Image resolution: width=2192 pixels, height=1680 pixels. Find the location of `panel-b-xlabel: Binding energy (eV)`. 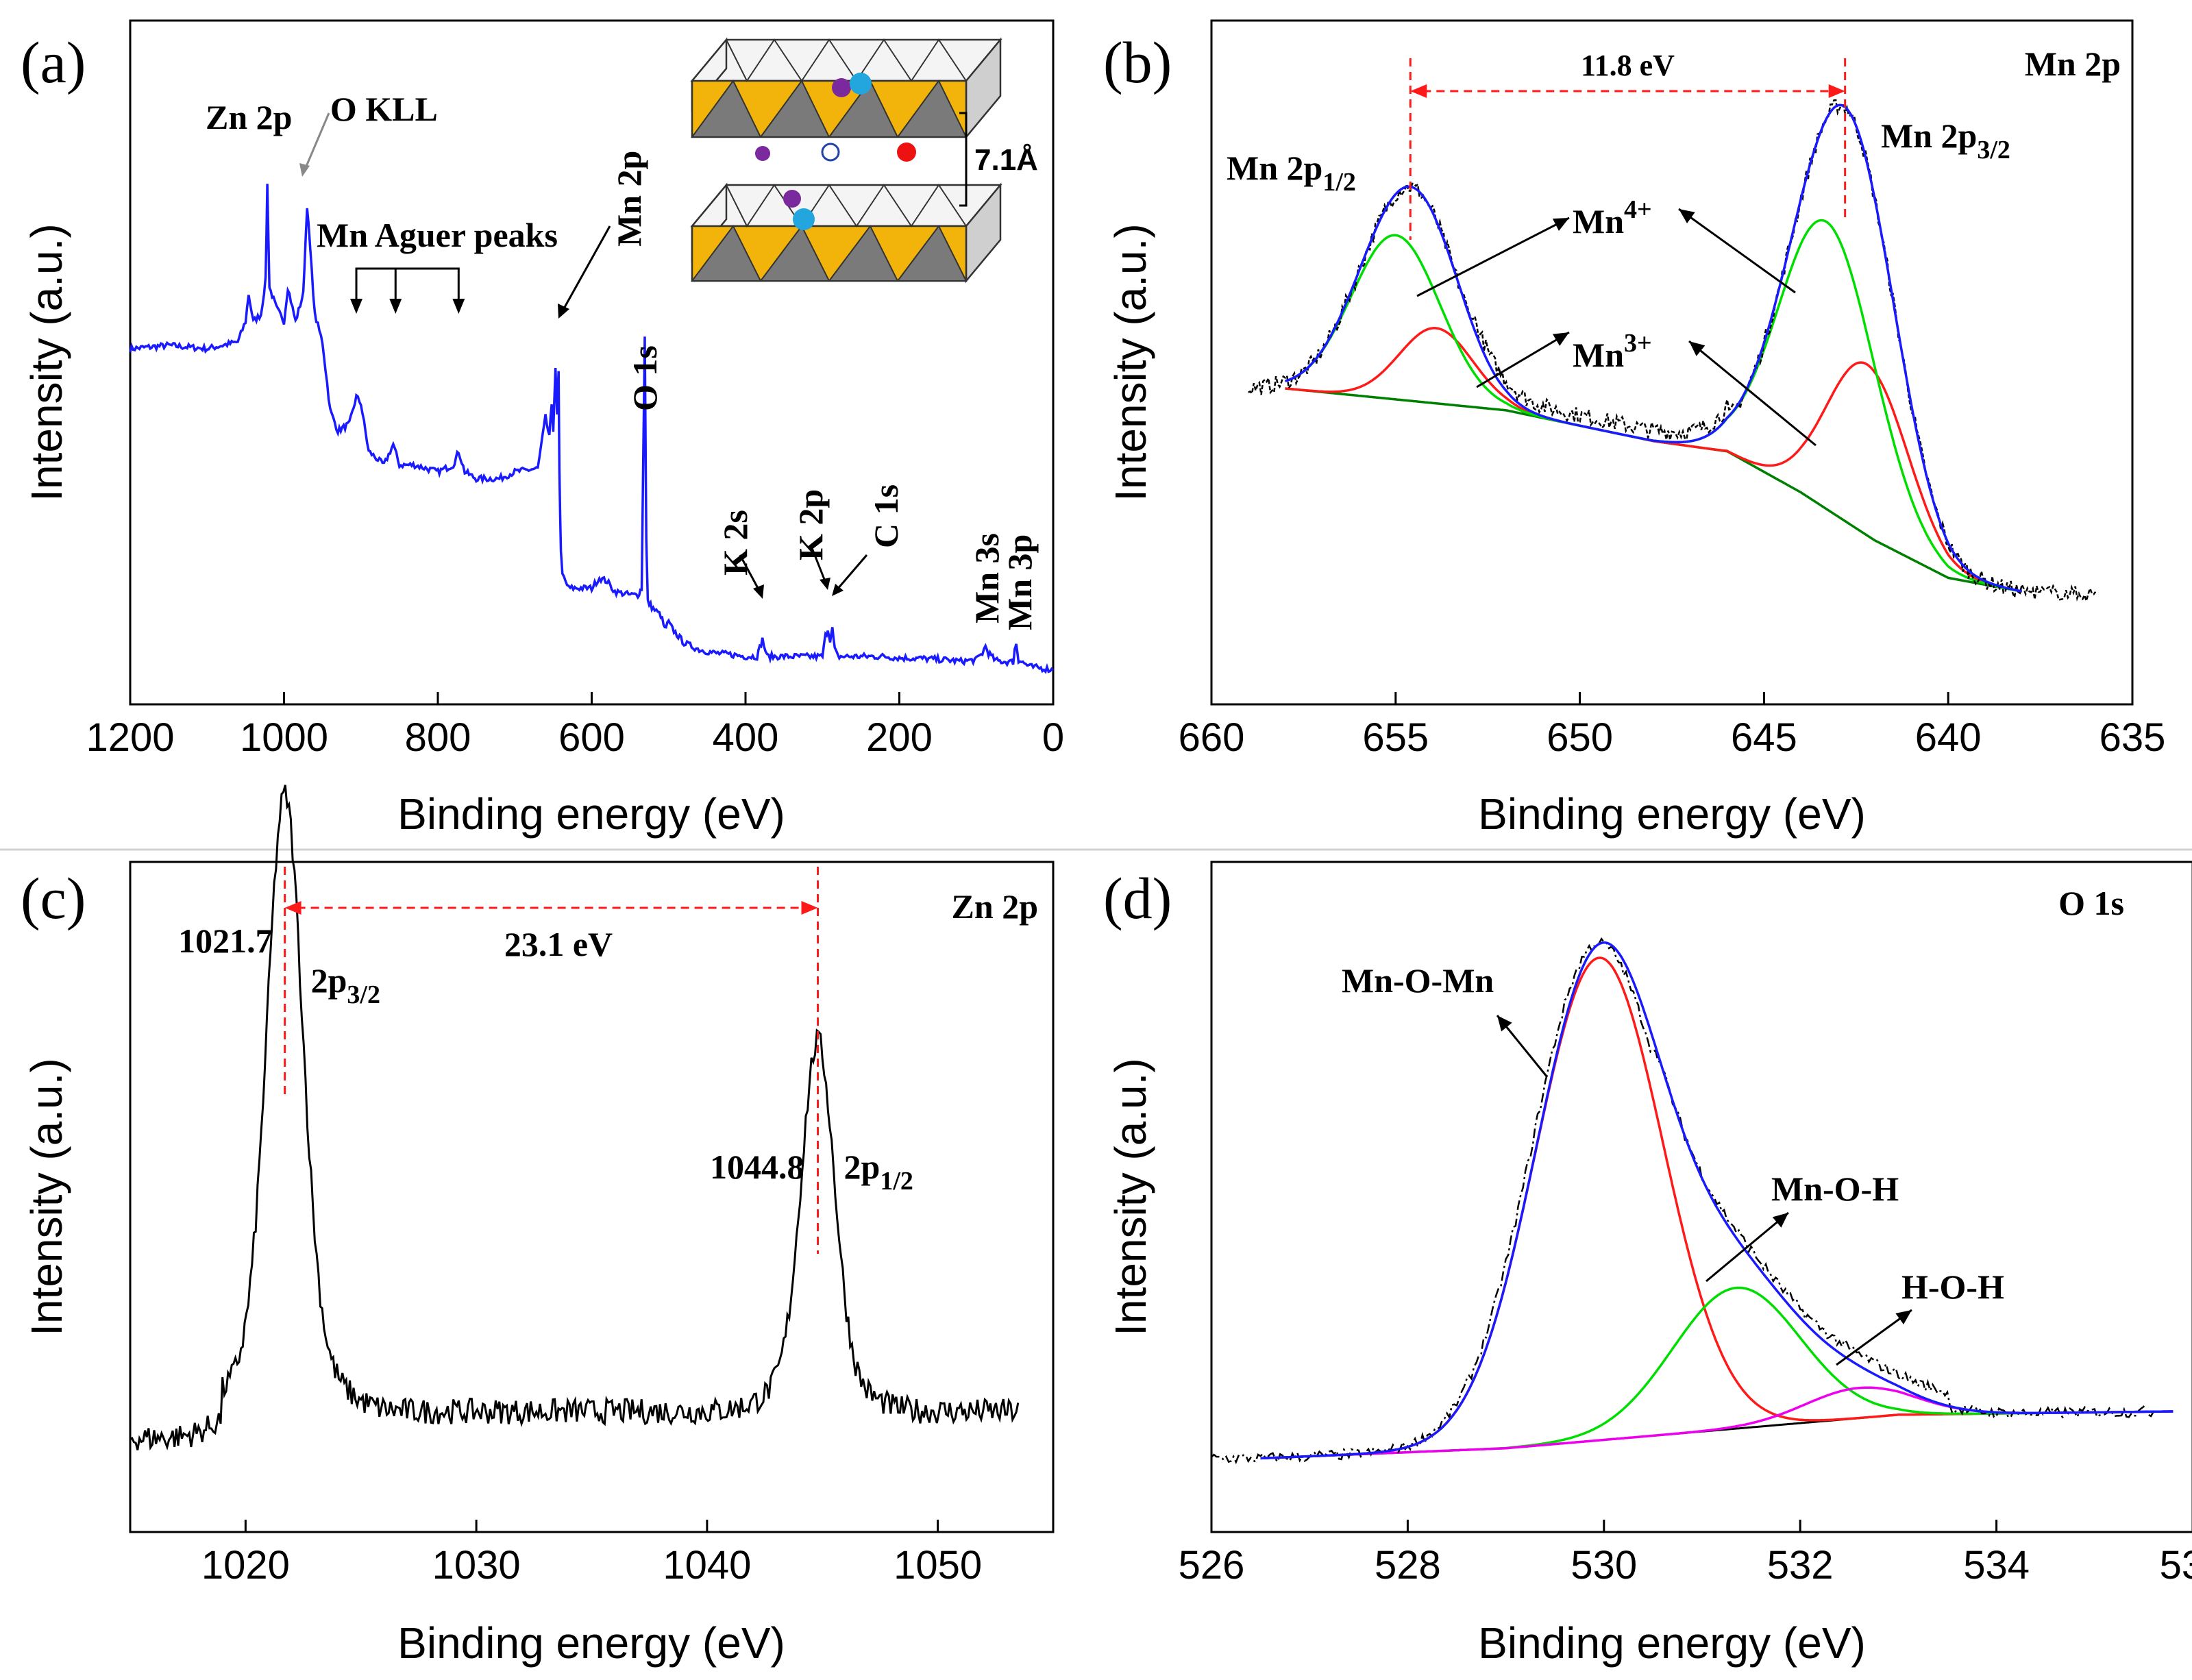

panel-b-xlabel: Binding energy (eV) is located at coordinates (1672, 814).